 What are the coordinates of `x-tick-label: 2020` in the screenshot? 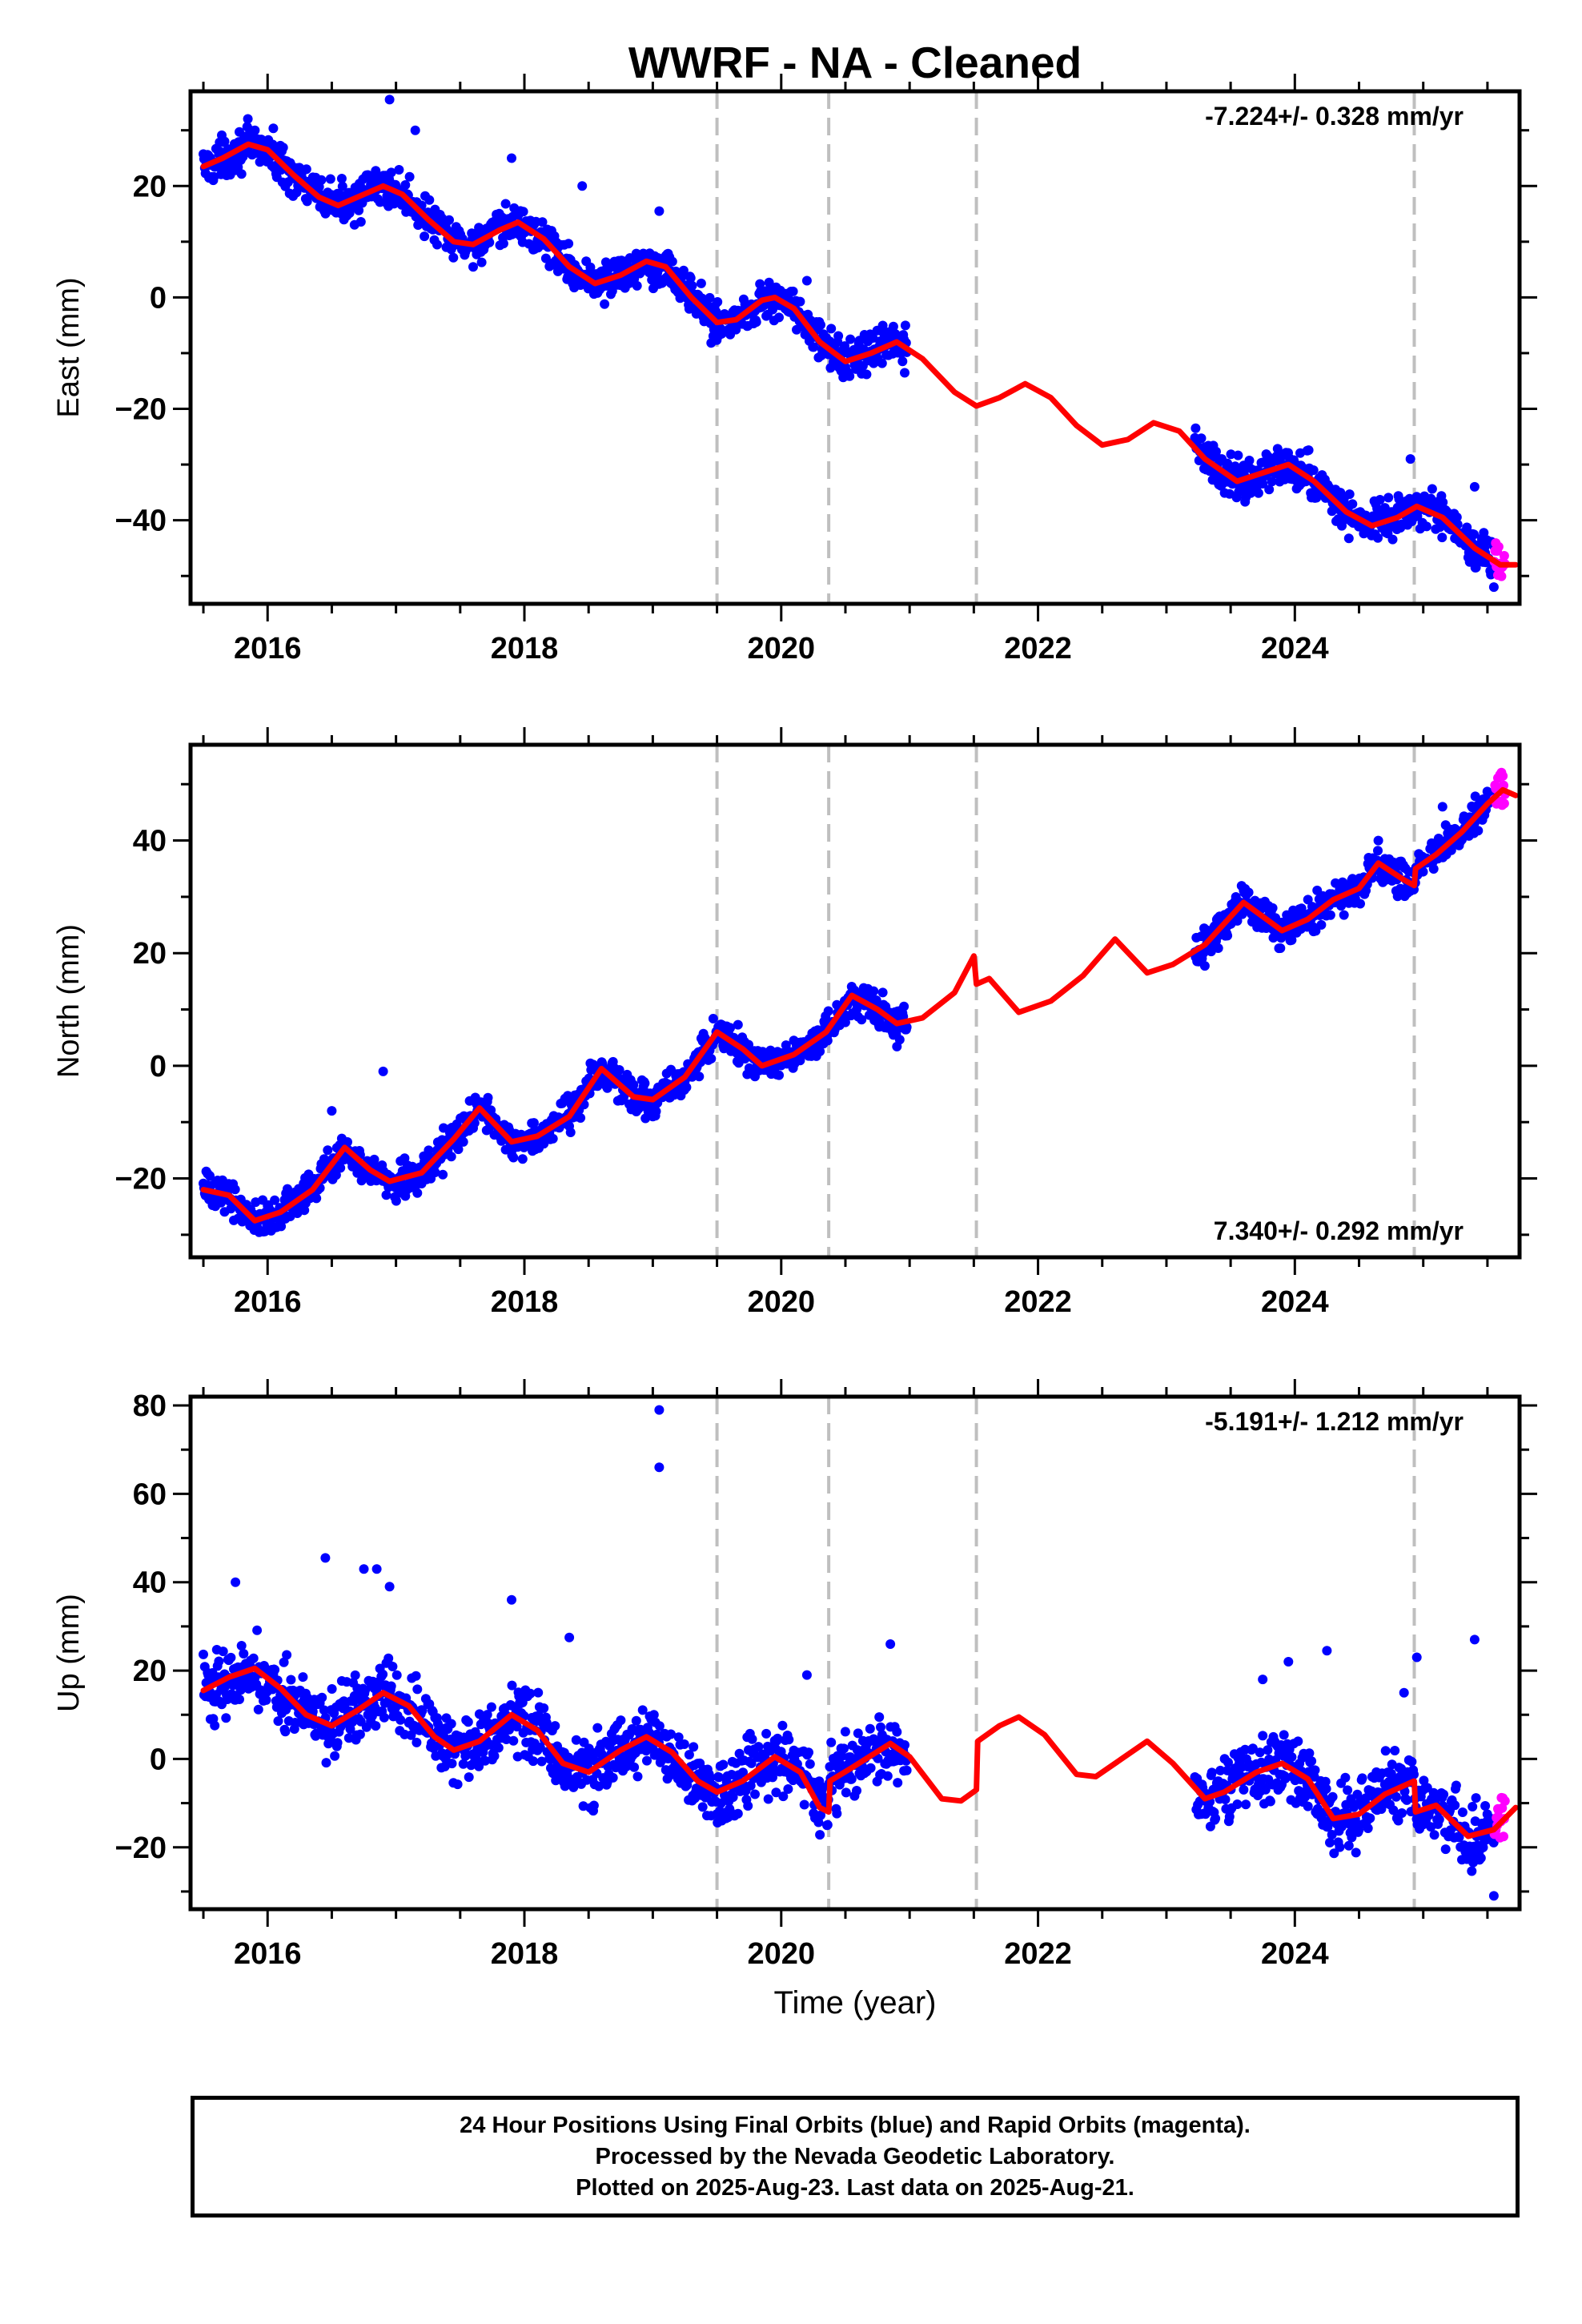 It's located at (782, 1954).